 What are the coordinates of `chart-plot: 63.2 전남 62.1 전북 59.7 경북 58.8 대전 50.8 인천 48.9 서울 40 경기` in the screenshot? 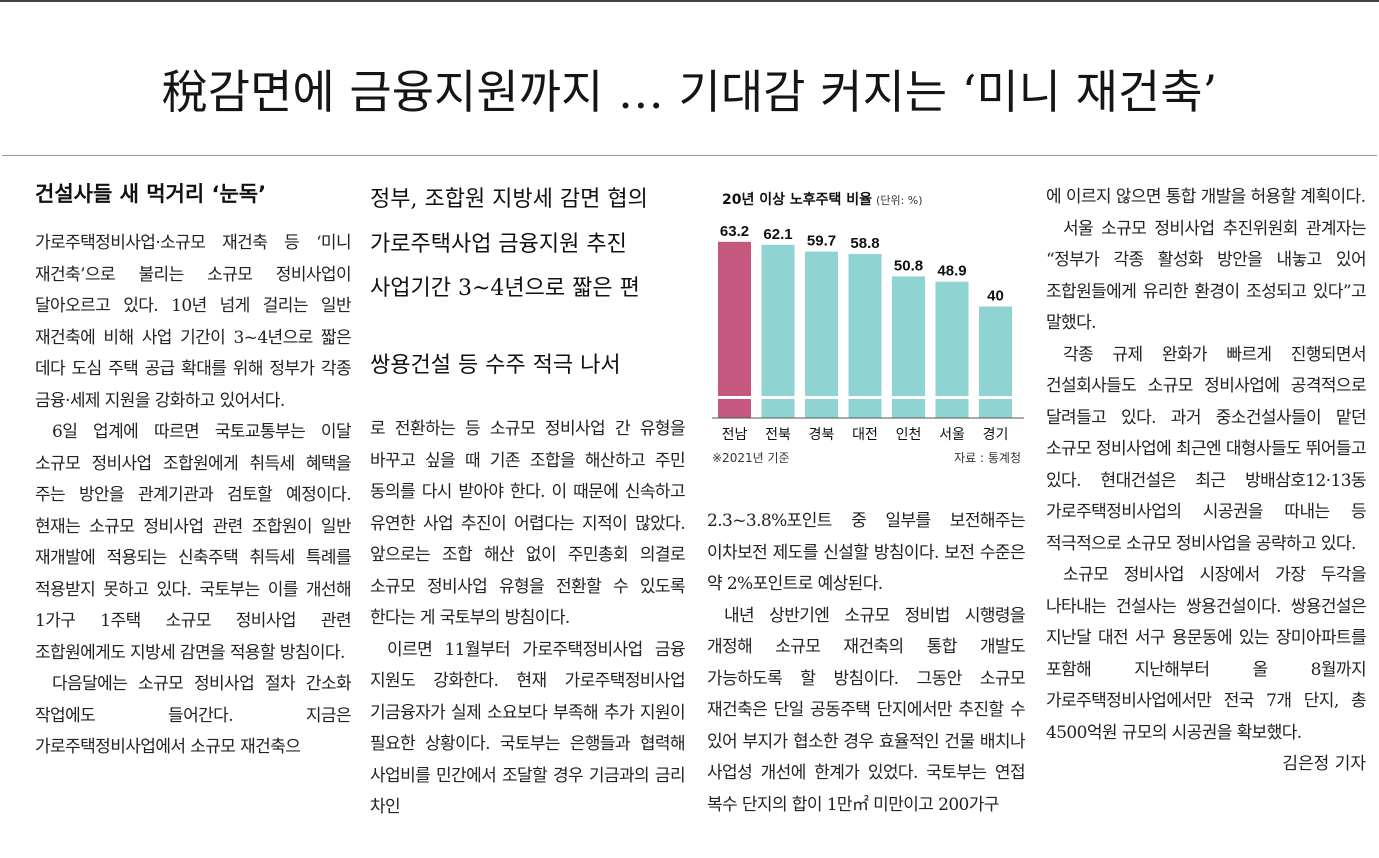 It's located at (868, 333).